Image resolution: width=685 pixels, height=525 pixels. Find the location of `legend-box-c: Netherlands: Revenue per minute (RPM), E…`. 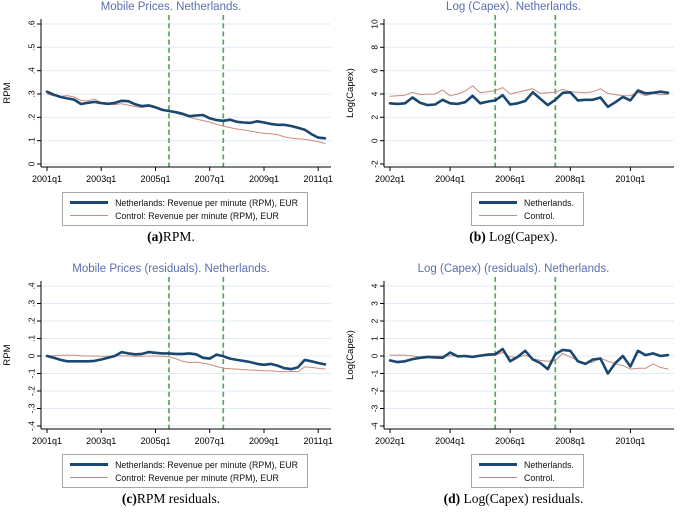

legend-box-c: Netherlands: Revenue per minute (RPM), E… is located at coordinates (185, 471).